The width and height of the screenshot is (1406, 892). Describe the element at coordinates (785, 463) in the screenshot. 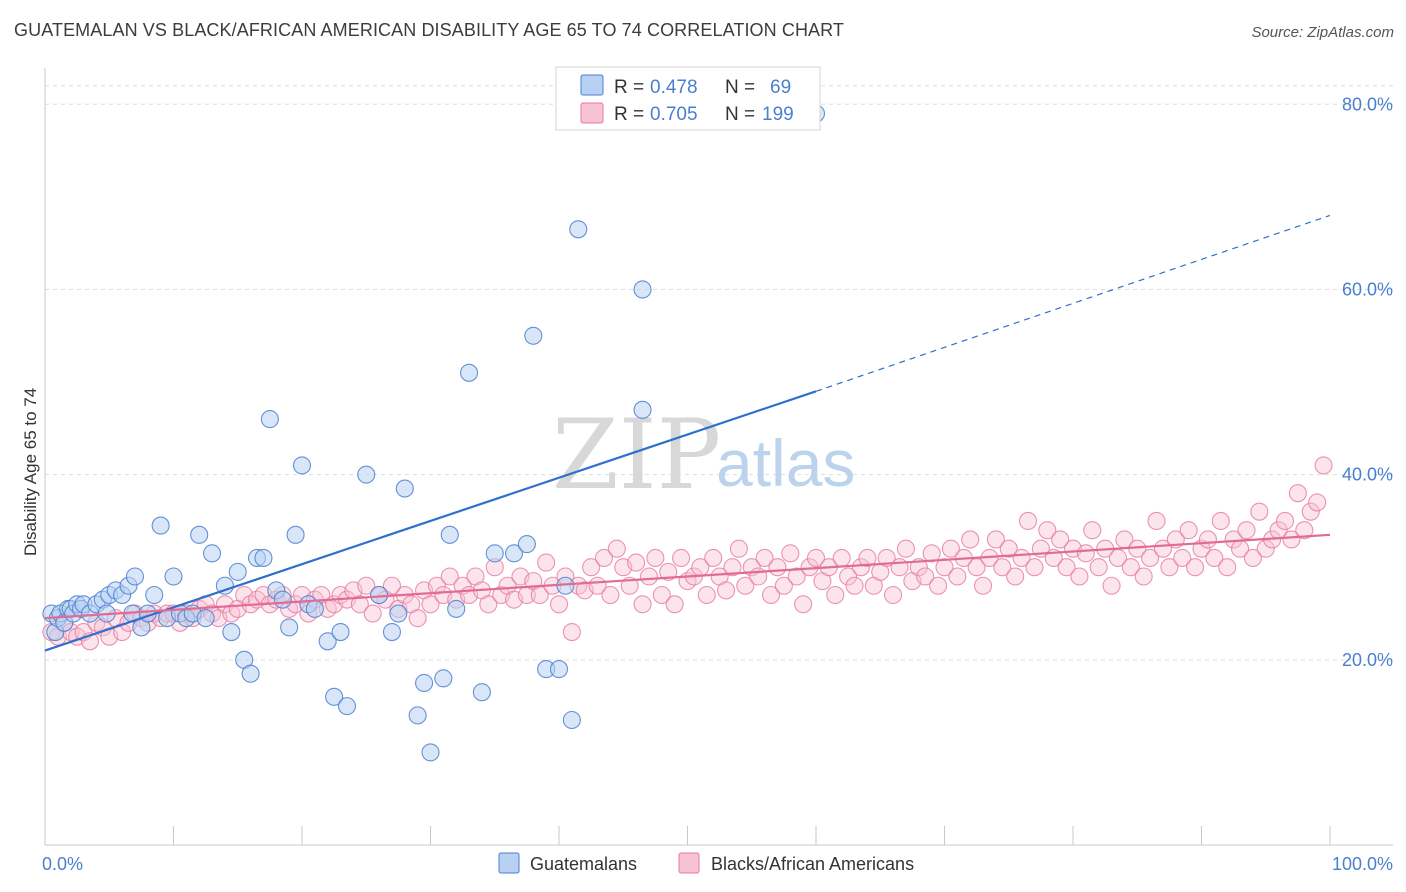

I see `watermark-atlas: atlas` at that location.